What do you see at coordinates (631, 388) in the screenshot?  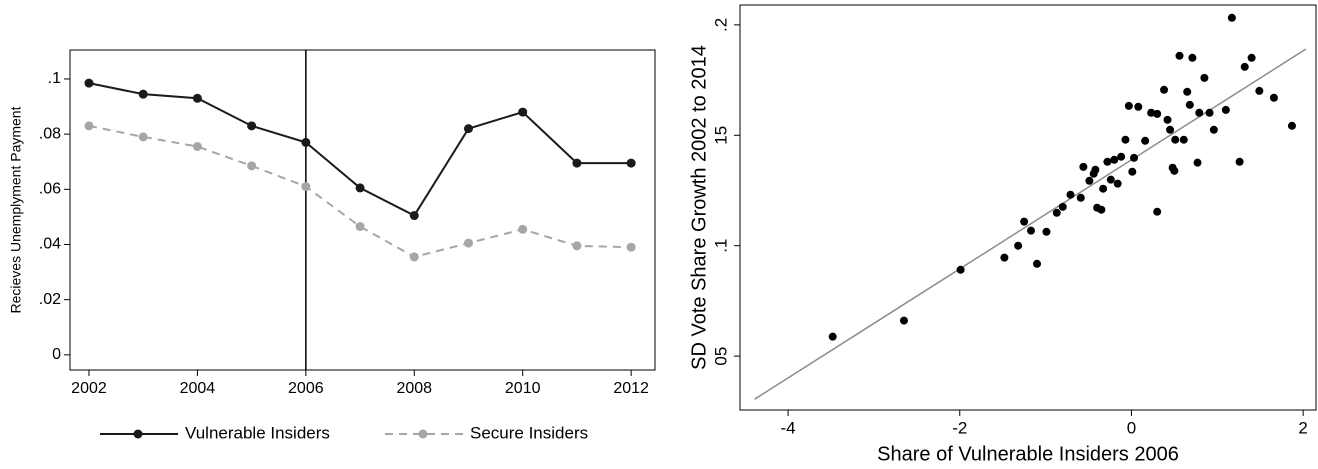 I see `x-tick-label: 2012` at bounding box center [631, 388].